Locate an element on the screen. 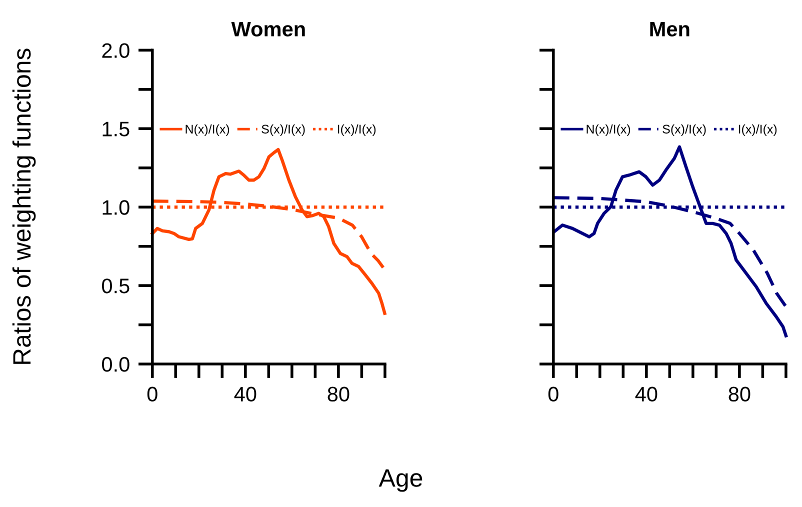 The height and width of the screenshot is (507, 802). chart-title: Men is located at coordinates (670, 29).